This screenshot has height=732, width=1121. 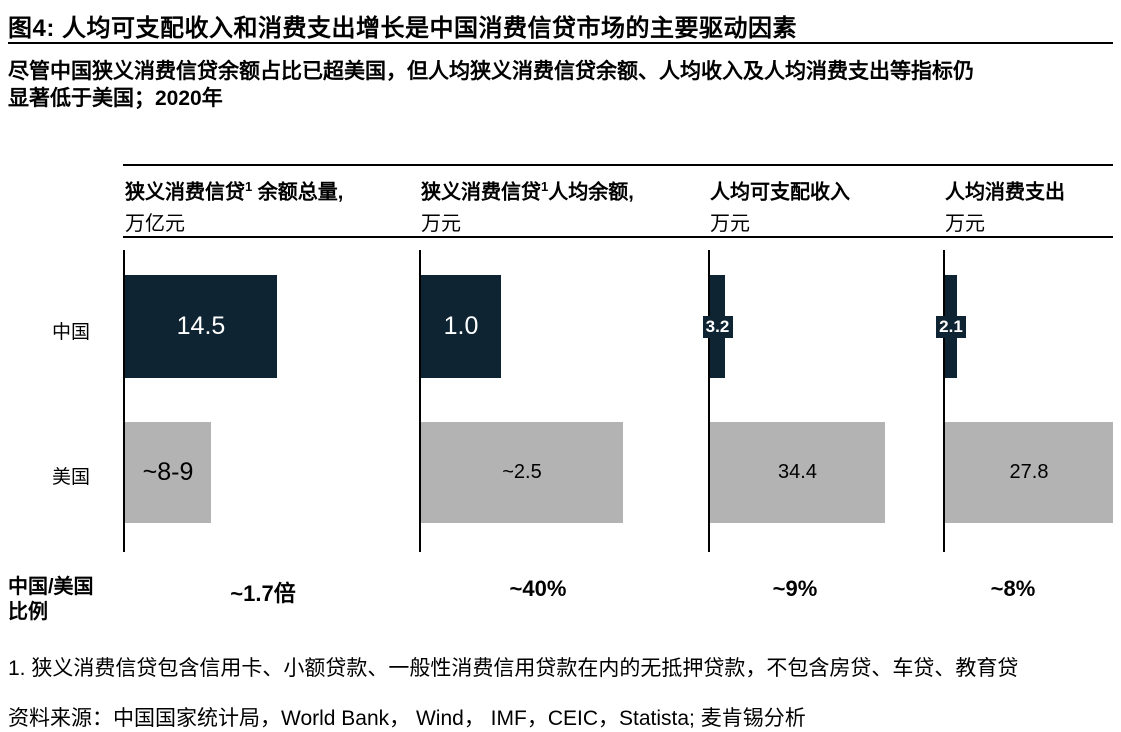 What do you see at coordinates (780, 205) in the screenshot?
I see `column-header-disposable-income: 人均可支配收入 万元` at bounding box center [780, 205].